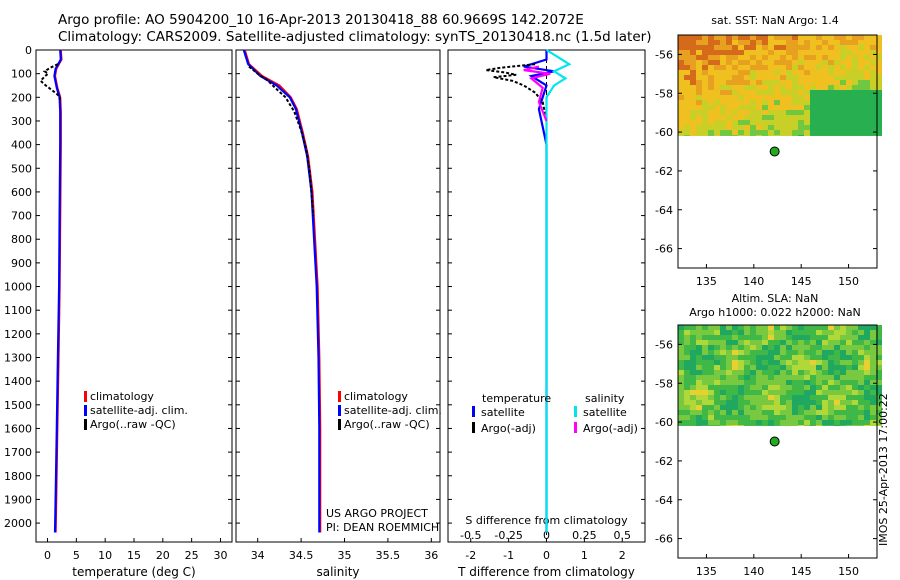 Image resolution: width=900 pixels, height=580 pixels. What do you see at coordinates (706, 571) in the screenshot?
I see `sla_map-xtick-label: 135` at bounding box center [706, 571].